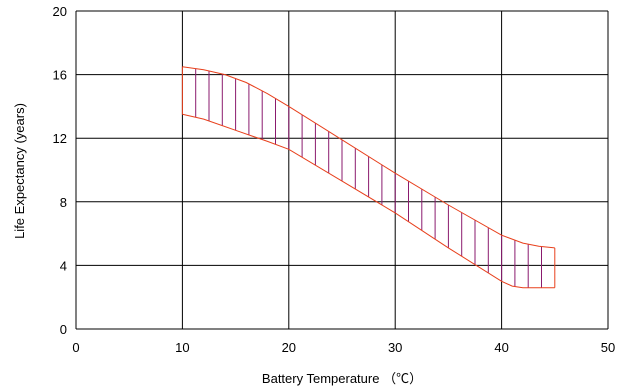 This screenshot has width=620, height=389. What do you see at coordinates (60, 11) in the screenshot?
I see `y-tick-label: 20` at bounding box center [60, 11].